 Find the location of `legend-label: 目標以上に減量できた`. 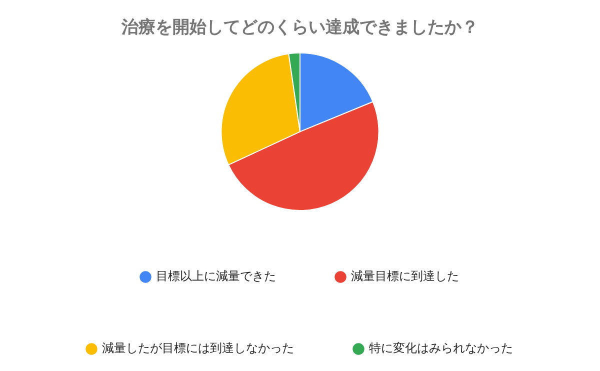

legend-label: 目標以上に減量できた is located at coordinates (216, 276).